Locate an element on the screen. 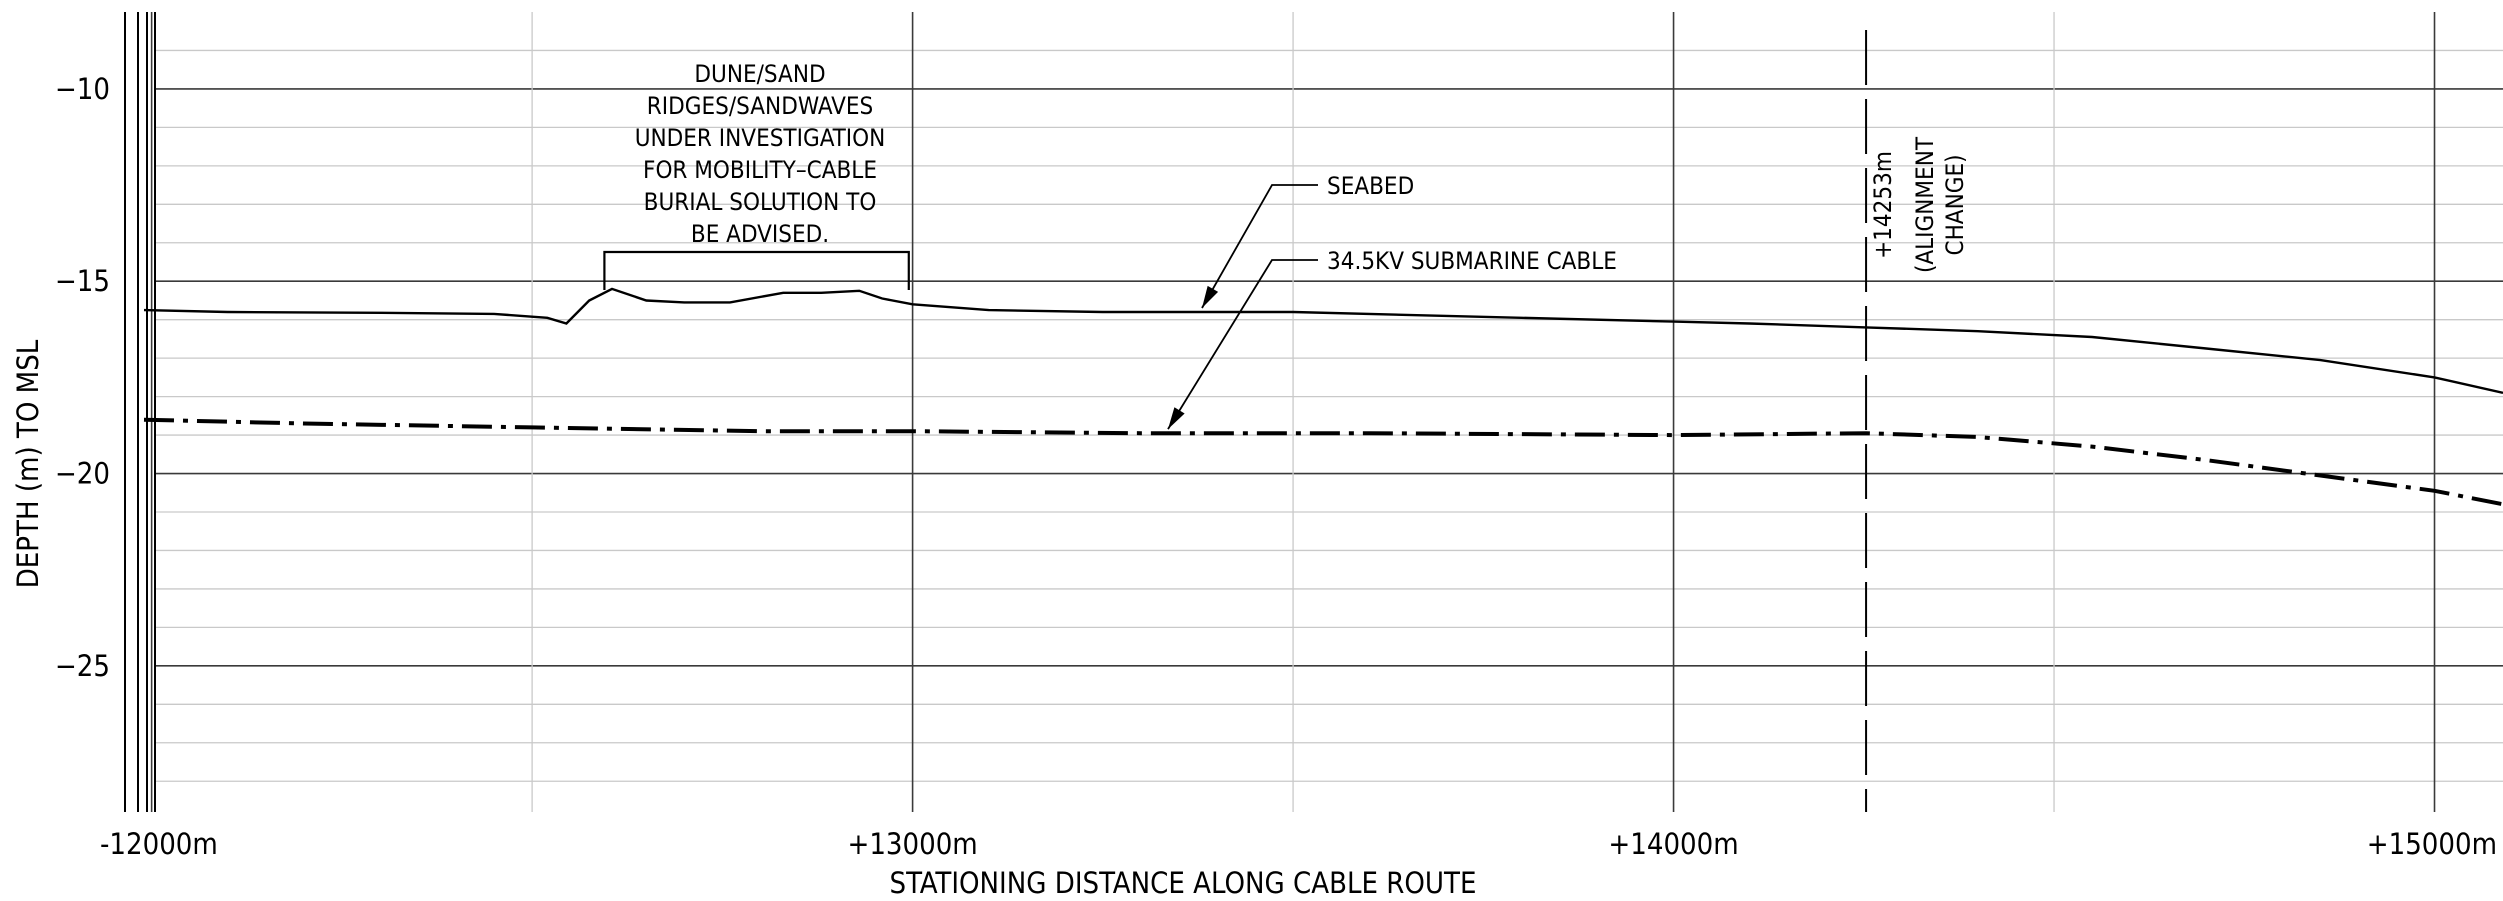  dune-bracket is located at coordinates (756, 270).